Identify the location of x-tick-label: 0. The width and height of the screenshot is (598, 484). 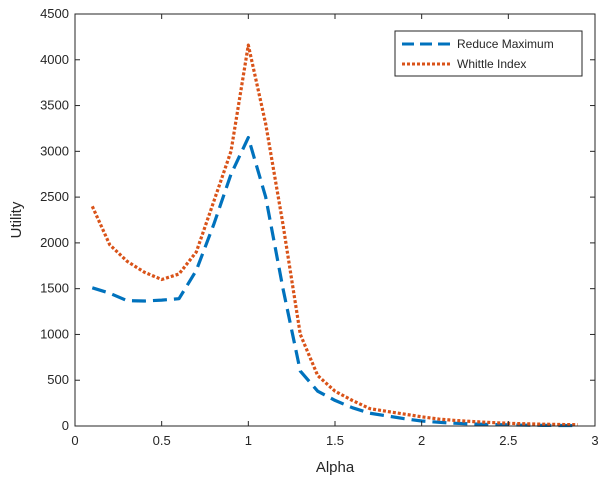
(74, 440).